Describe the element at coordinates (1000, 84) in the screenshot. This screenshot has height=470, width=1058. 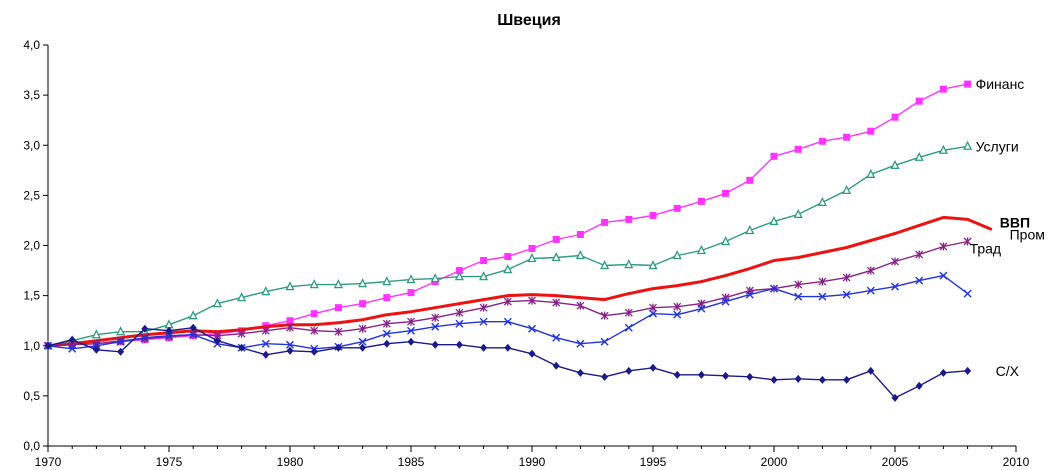
I see `series-1-label: Финанс` at that location.